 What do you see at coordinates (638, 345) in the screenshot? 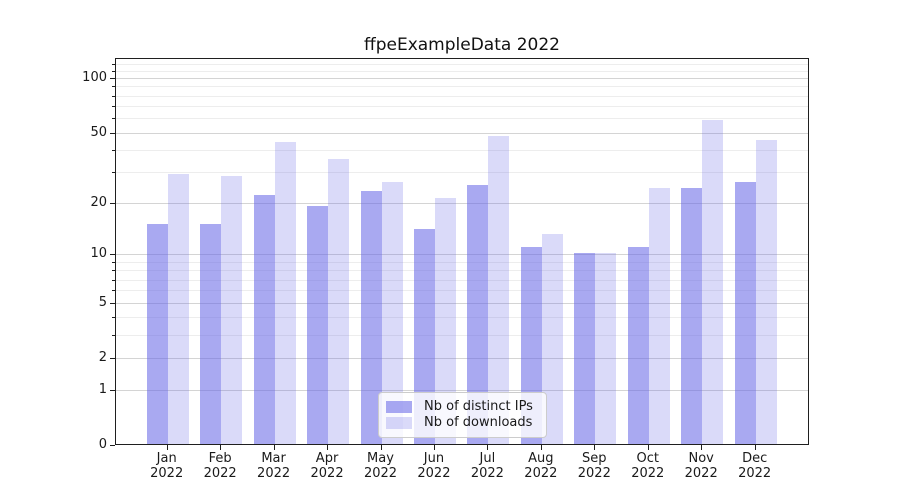
I see `bar-distinct-ips-oct` at bounding box center [638, 345].